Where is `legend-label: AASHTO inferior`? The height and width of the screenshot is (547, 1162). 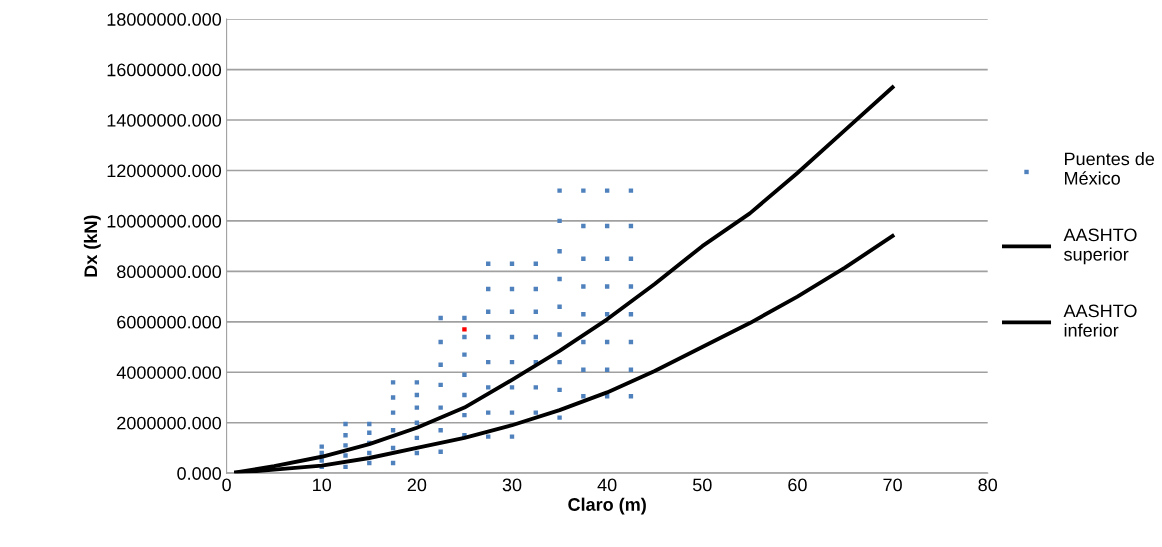 legend-label: AASHTO inferior is located at coordinates (1100, 320).